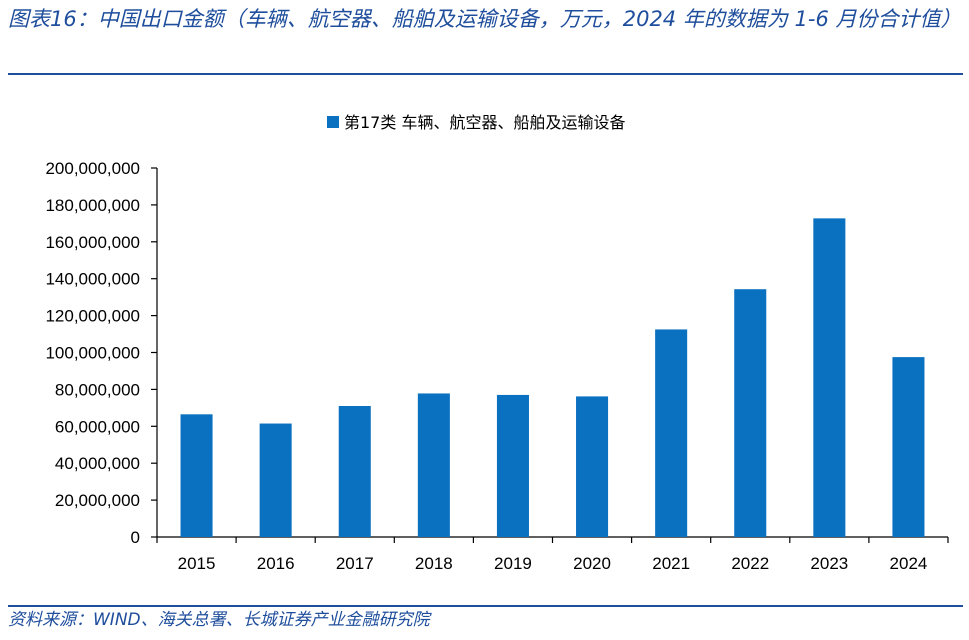  What do you see at coordinates (908, 447) in the screenshot?
I see `bar-2024` at bounding box center [908, 447].